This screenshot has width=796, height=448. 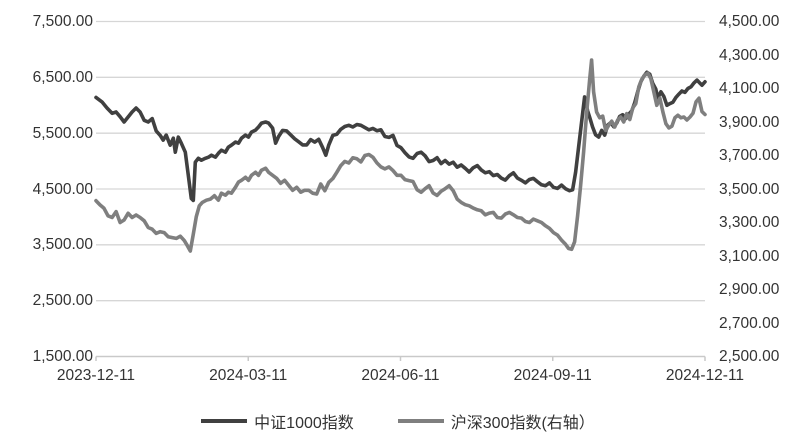 What do you see at coordinates (749, 356) in the screenshot?
I see `y-axis-right-label: 2,500.00` at bounding box center [749, 356].